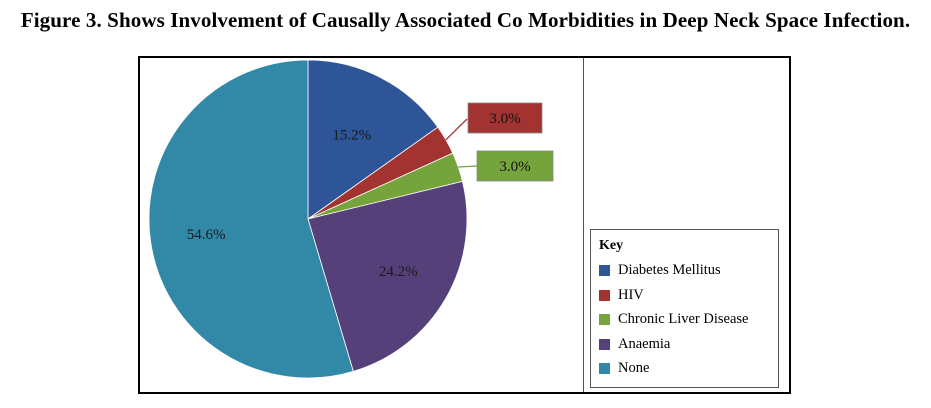 The image size is (931, 408). I want to click on data-label-chronic-liver-disease: 3.0%, so click(514, 167).